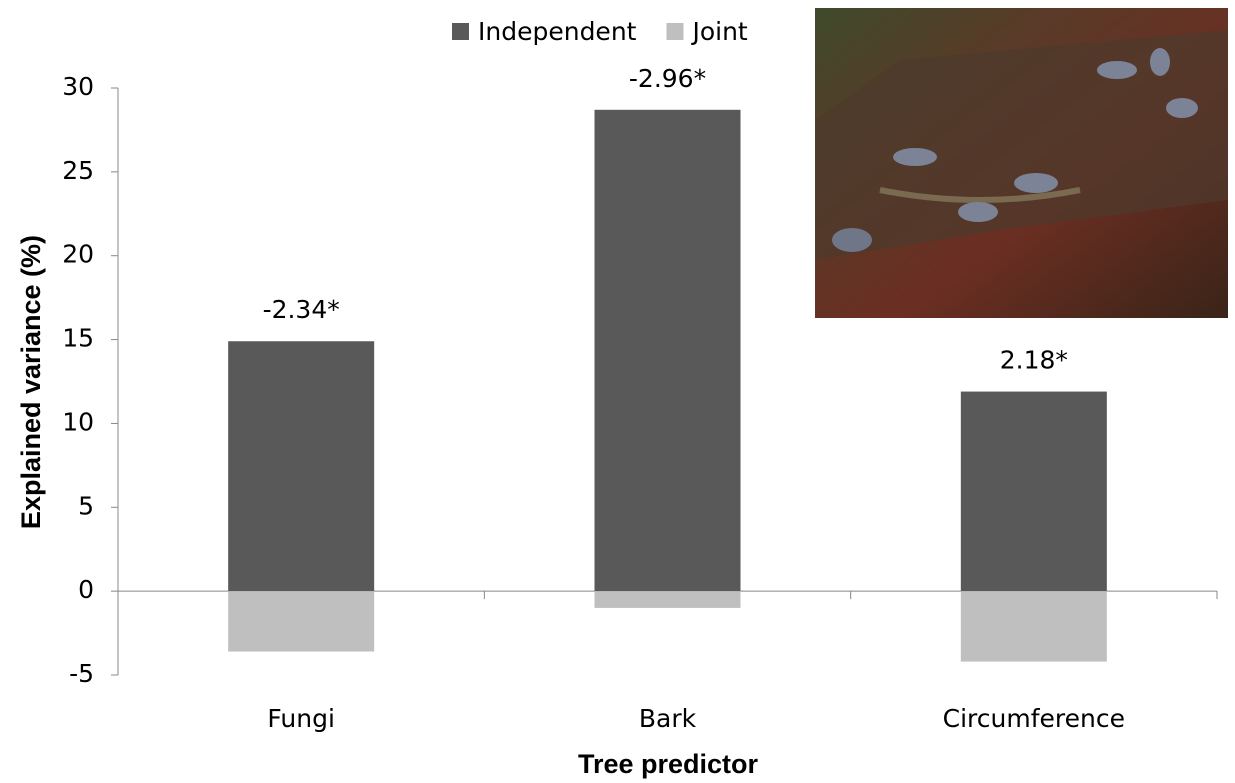  I want to click on y-axis-label: Explained variance (%), so click(31, 382).